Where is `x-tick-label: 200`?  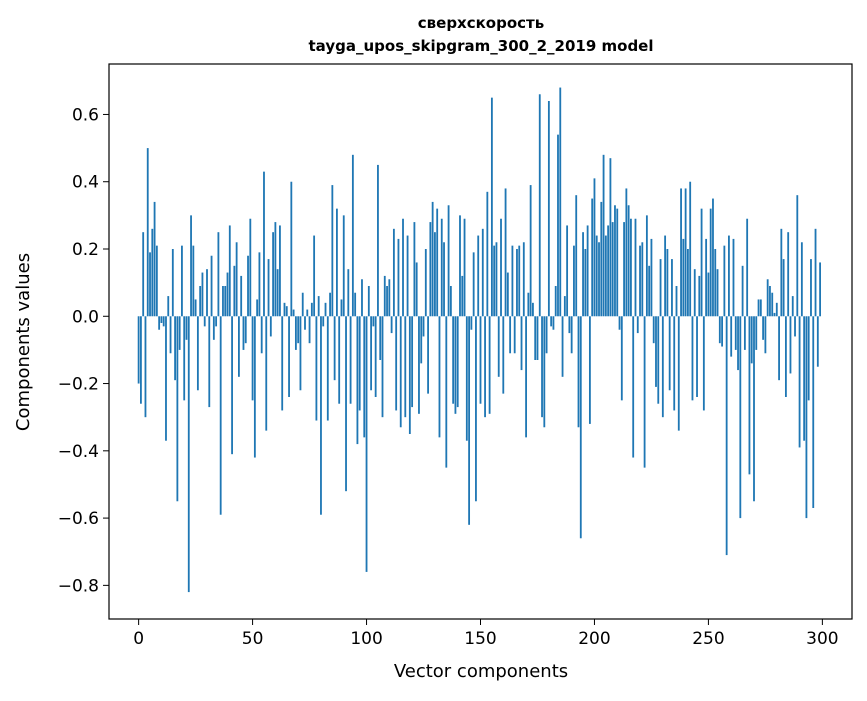 x-tick-label: 200 is located at coordinates (594, 639).